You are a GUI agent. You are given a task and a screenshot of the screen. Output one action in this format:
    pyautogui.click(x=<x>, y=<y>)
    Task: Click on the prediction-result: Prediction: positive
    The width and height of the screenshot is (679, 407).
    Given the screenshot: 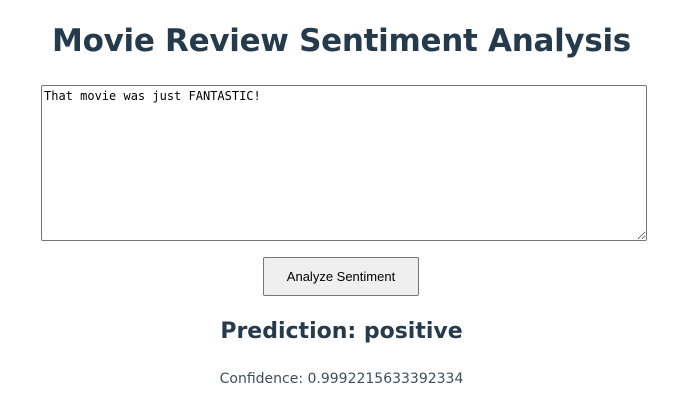 What is the action you would take?
    pyautogui.click(x=341, y=331)
    